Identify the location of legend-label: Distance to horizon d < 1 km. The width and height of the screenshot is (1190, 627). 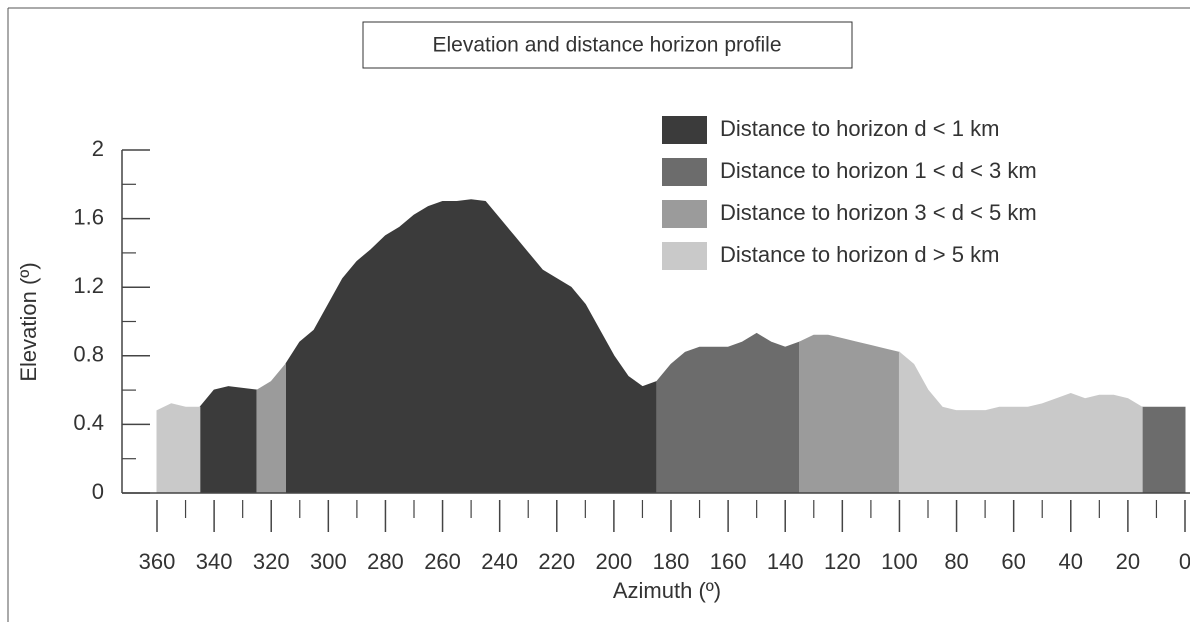
(859, 128).